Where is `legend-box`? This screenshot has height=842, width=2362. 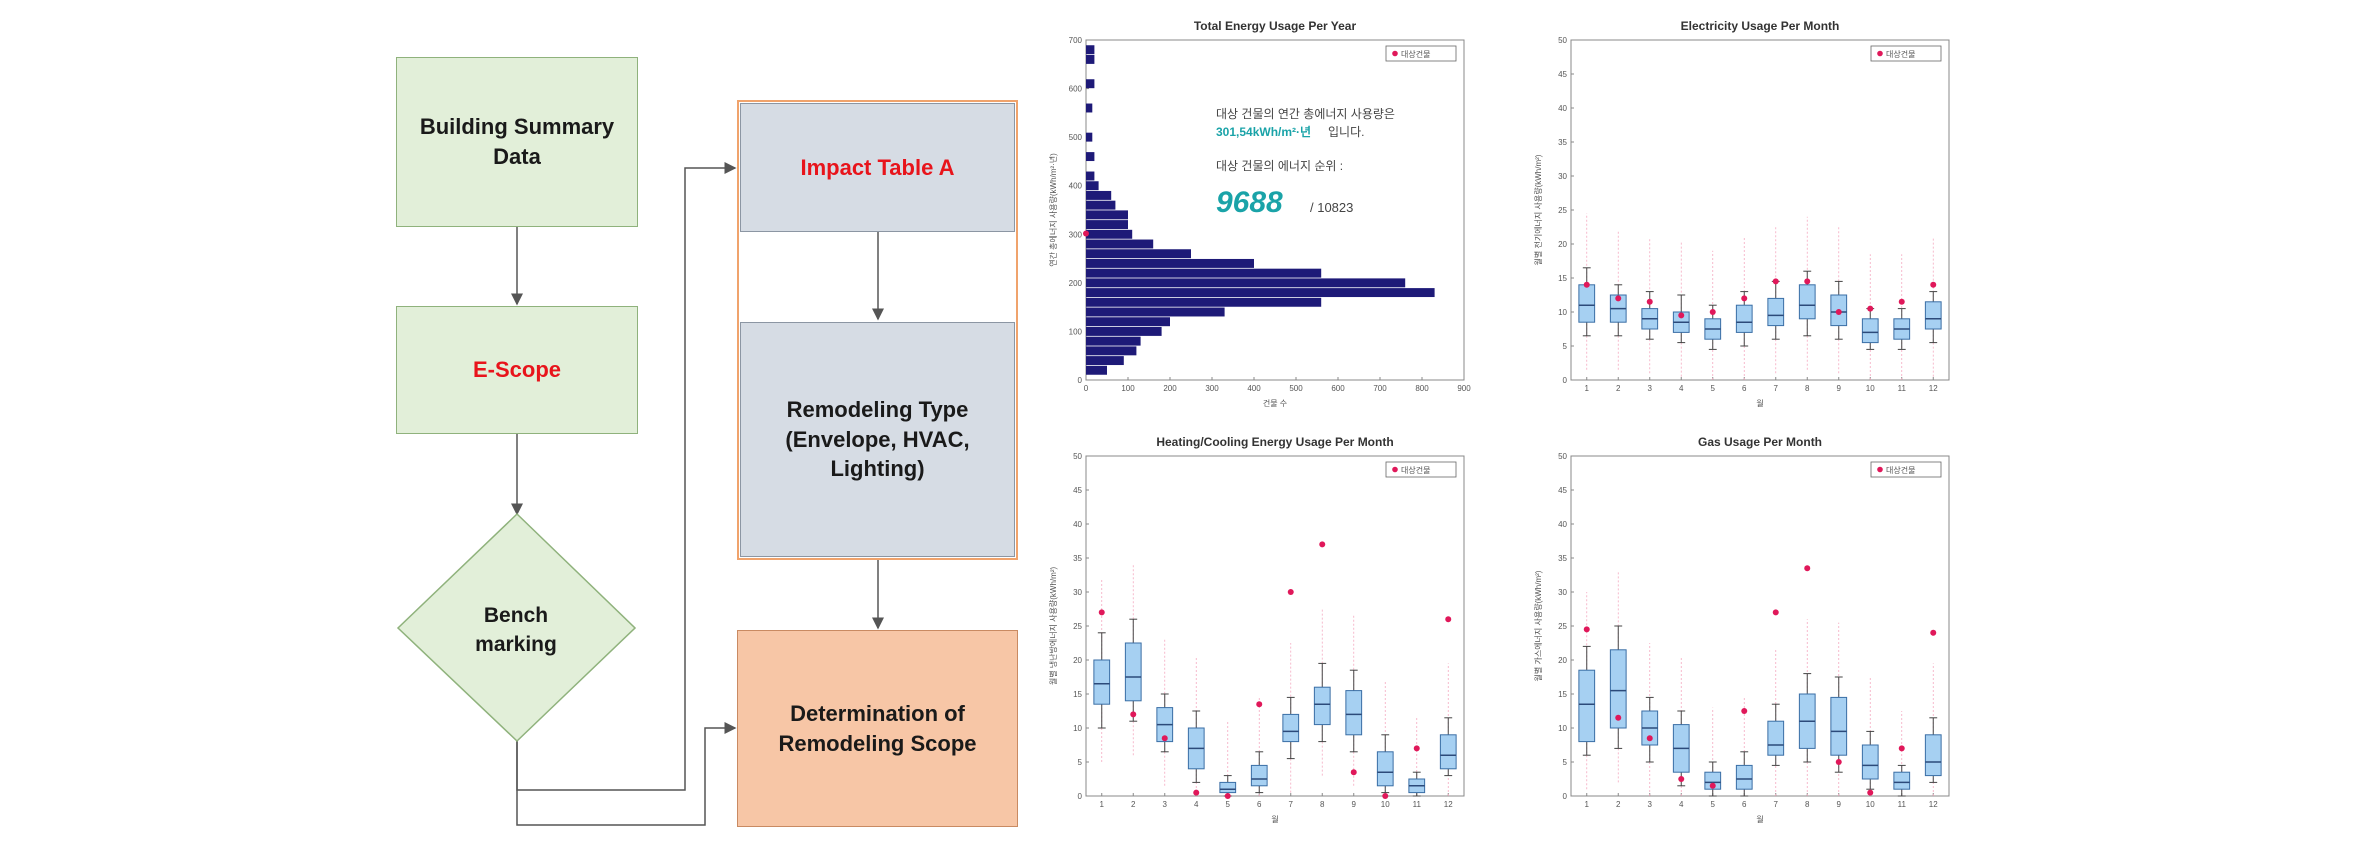 legend-box is located at coordinates (1906, 469).